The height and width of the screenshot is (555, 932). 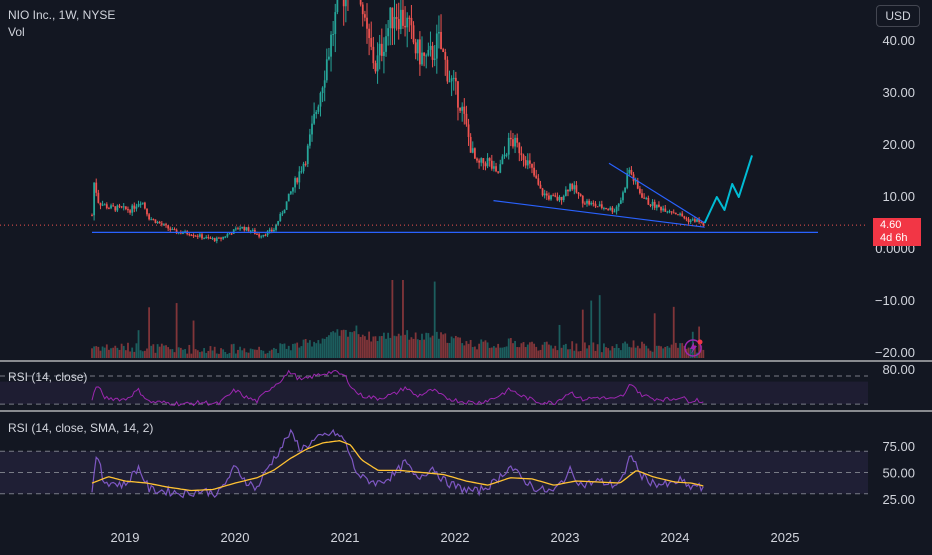 What do you see at coordinates (235, 537) in the screenshot?
I see `time-tick-label: 2020` at bounding box center [235, 537].